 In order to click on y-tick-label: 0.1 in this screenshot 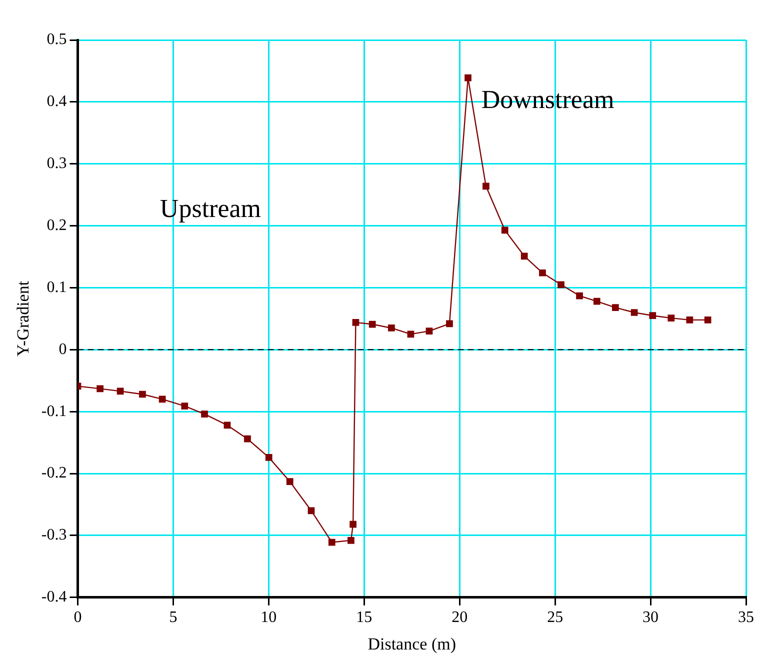, I will do `click(56, 287)`.